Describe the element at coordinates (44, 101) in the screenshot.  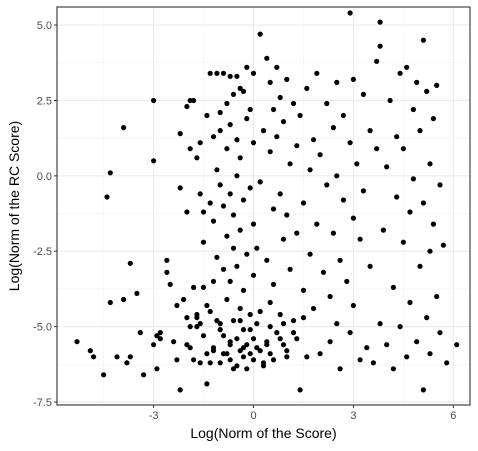
I see `y-tick-label: 2.5` at that location.